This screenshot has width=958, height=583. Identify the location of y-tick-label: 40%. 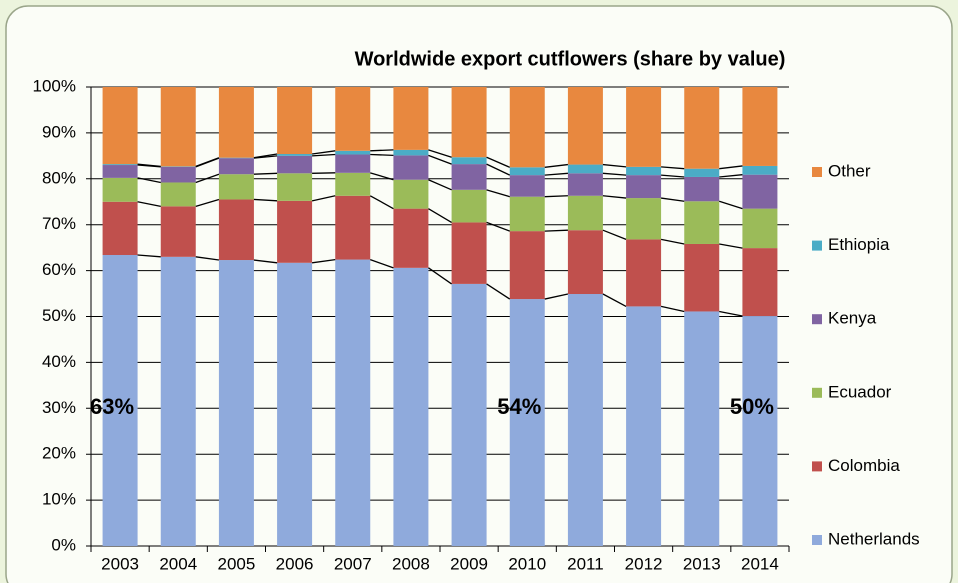
(59, 361).